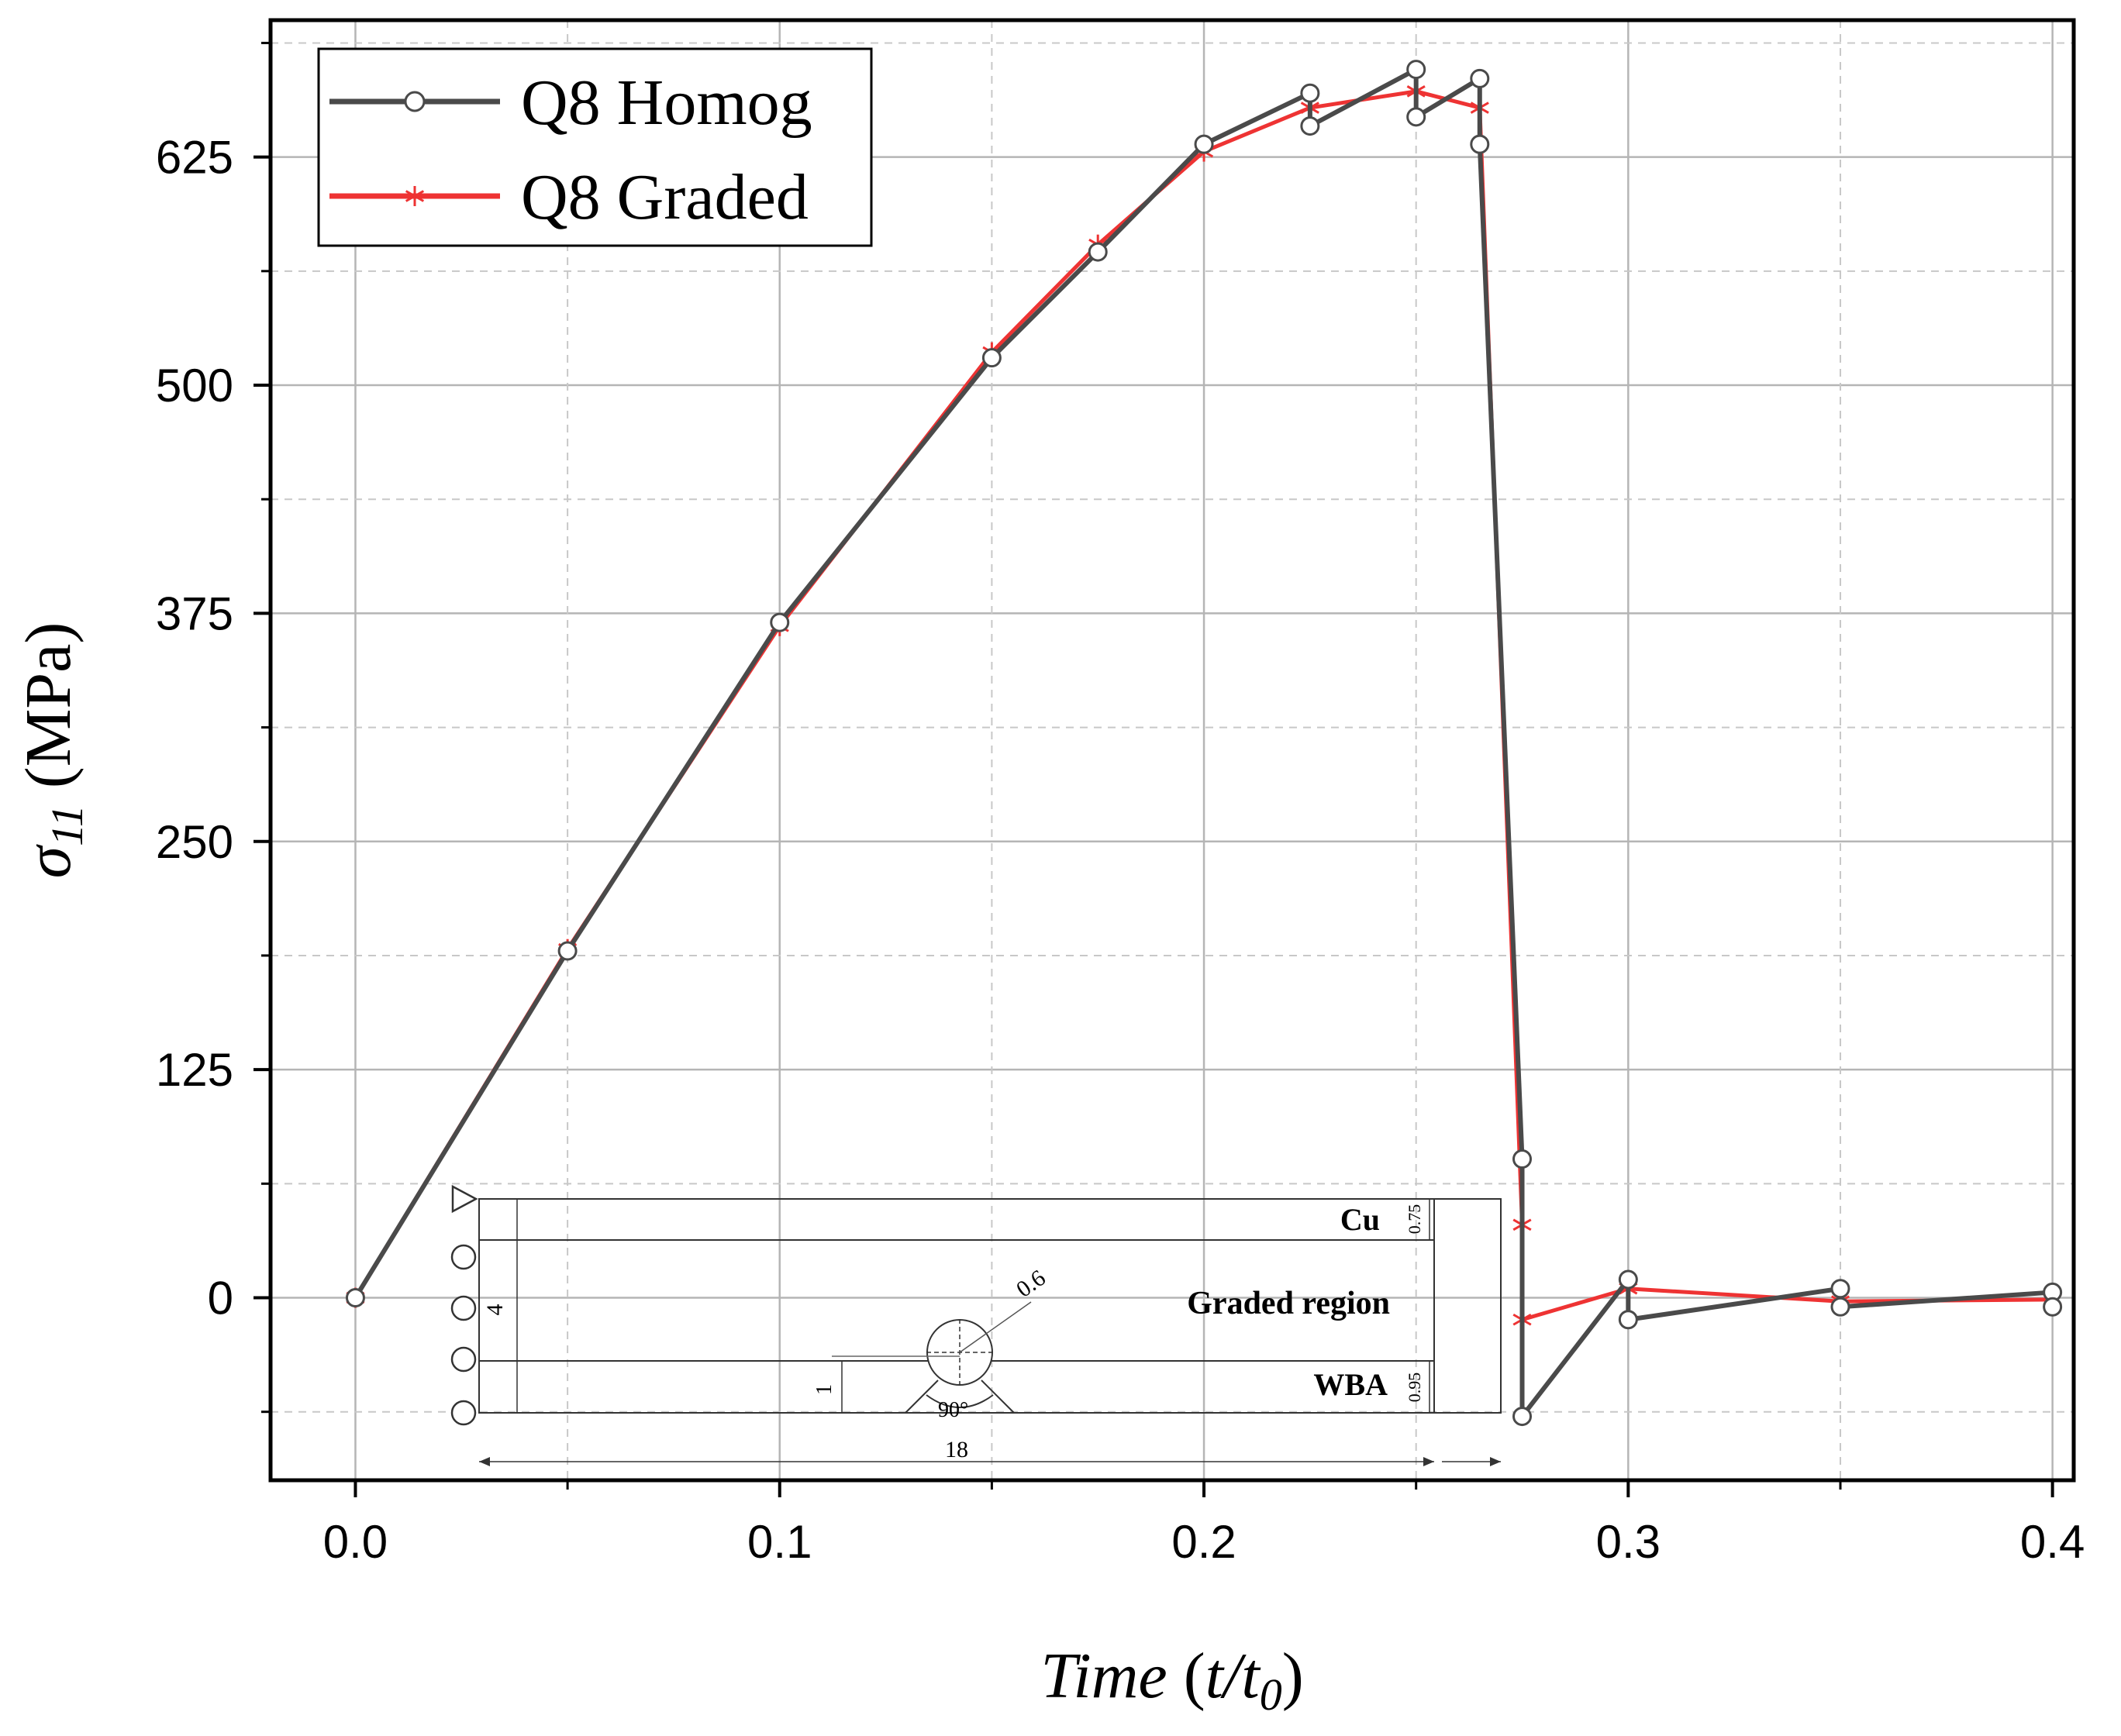  I want to click on x-tick-label: 0.2, so click(1203, 1542).